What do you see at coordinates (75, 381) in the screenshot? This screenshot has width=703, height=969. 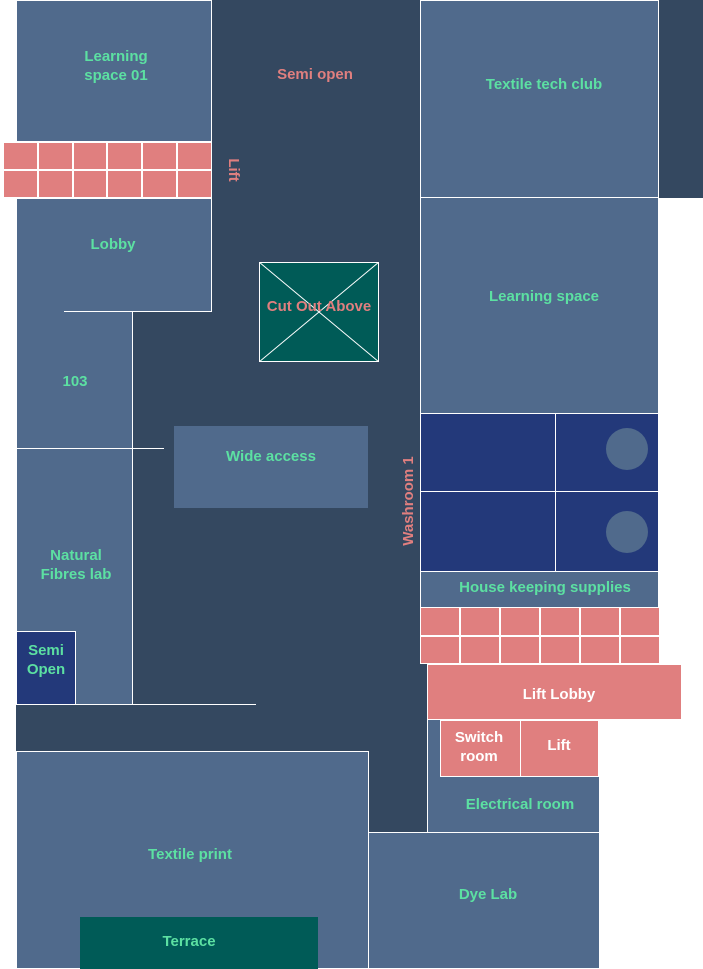 I see `room-103-label: 103` at bounding box center [75, 381].